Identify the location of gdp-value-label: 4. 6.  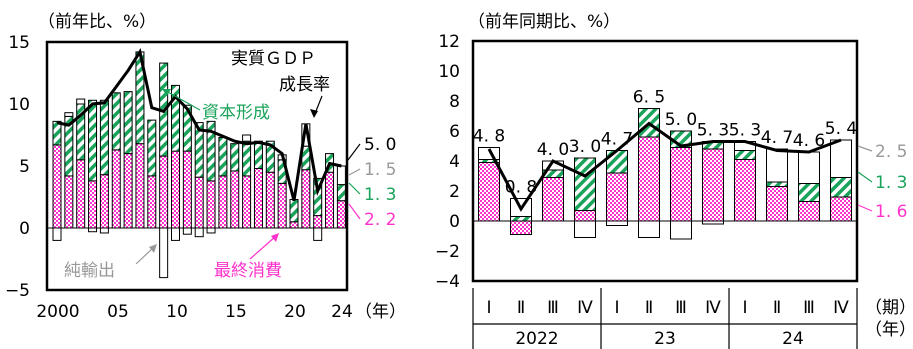
(809, 141).